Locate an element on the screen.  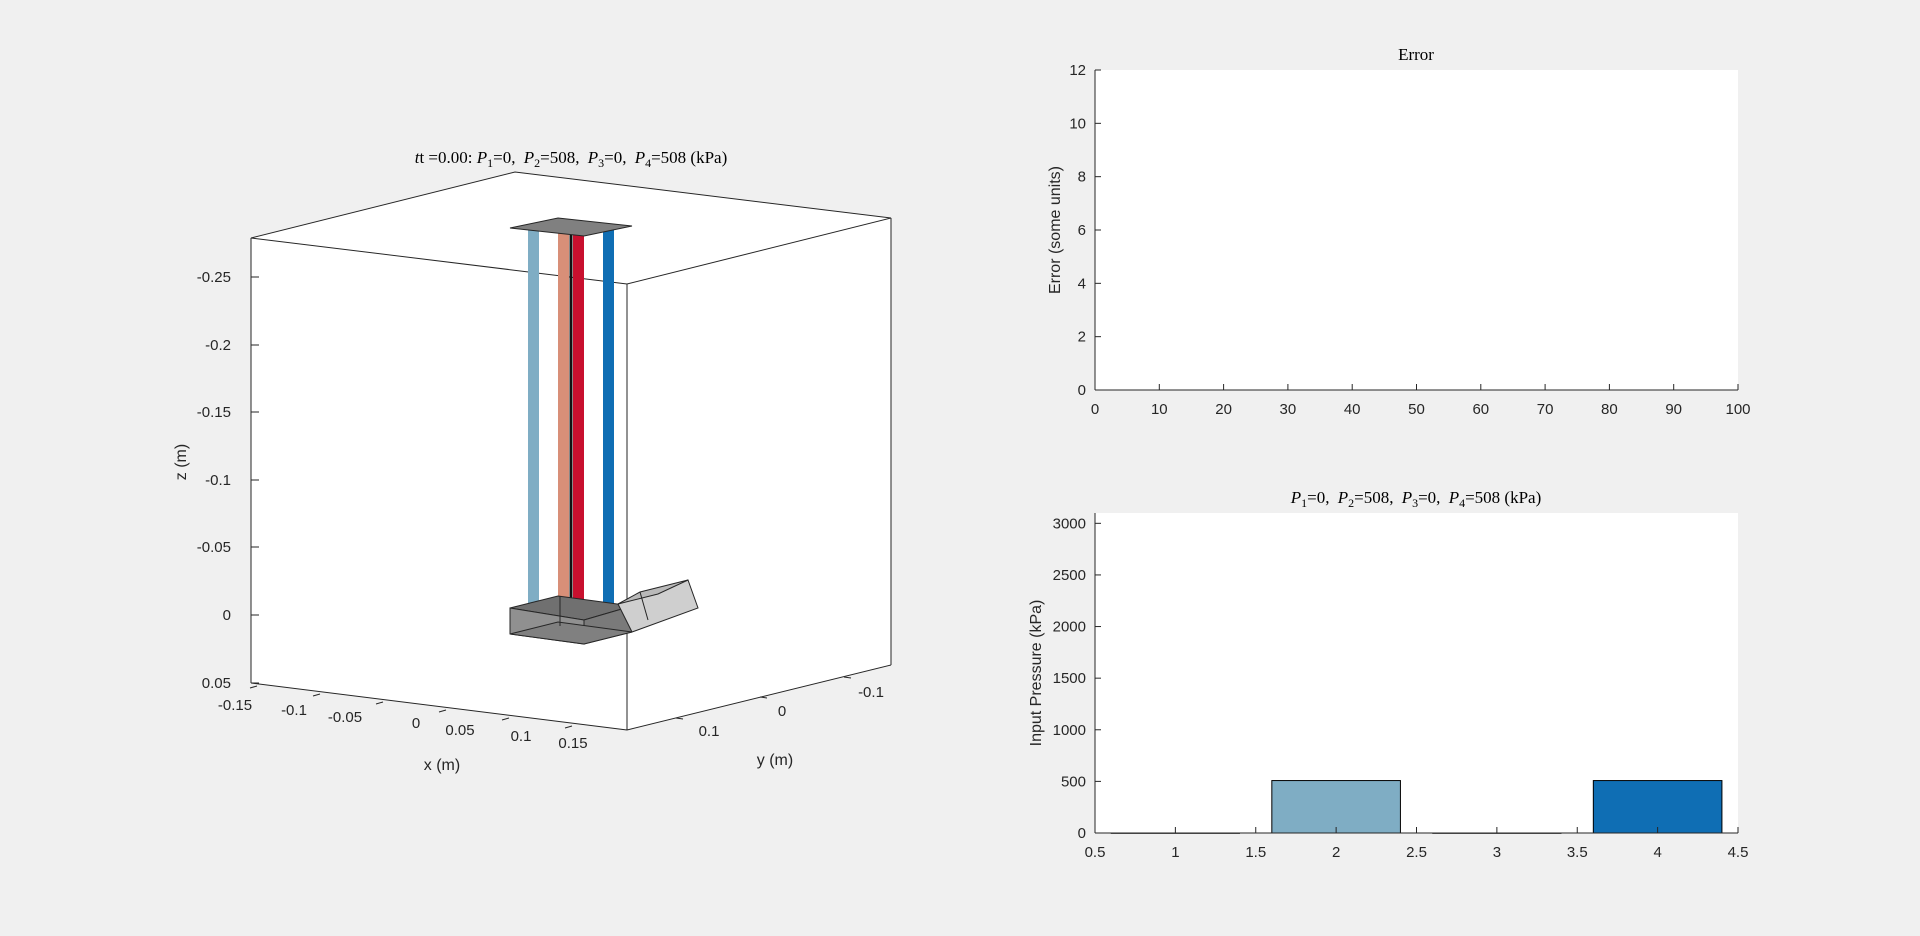
bottom-platform is located at coordinates (571, 620).